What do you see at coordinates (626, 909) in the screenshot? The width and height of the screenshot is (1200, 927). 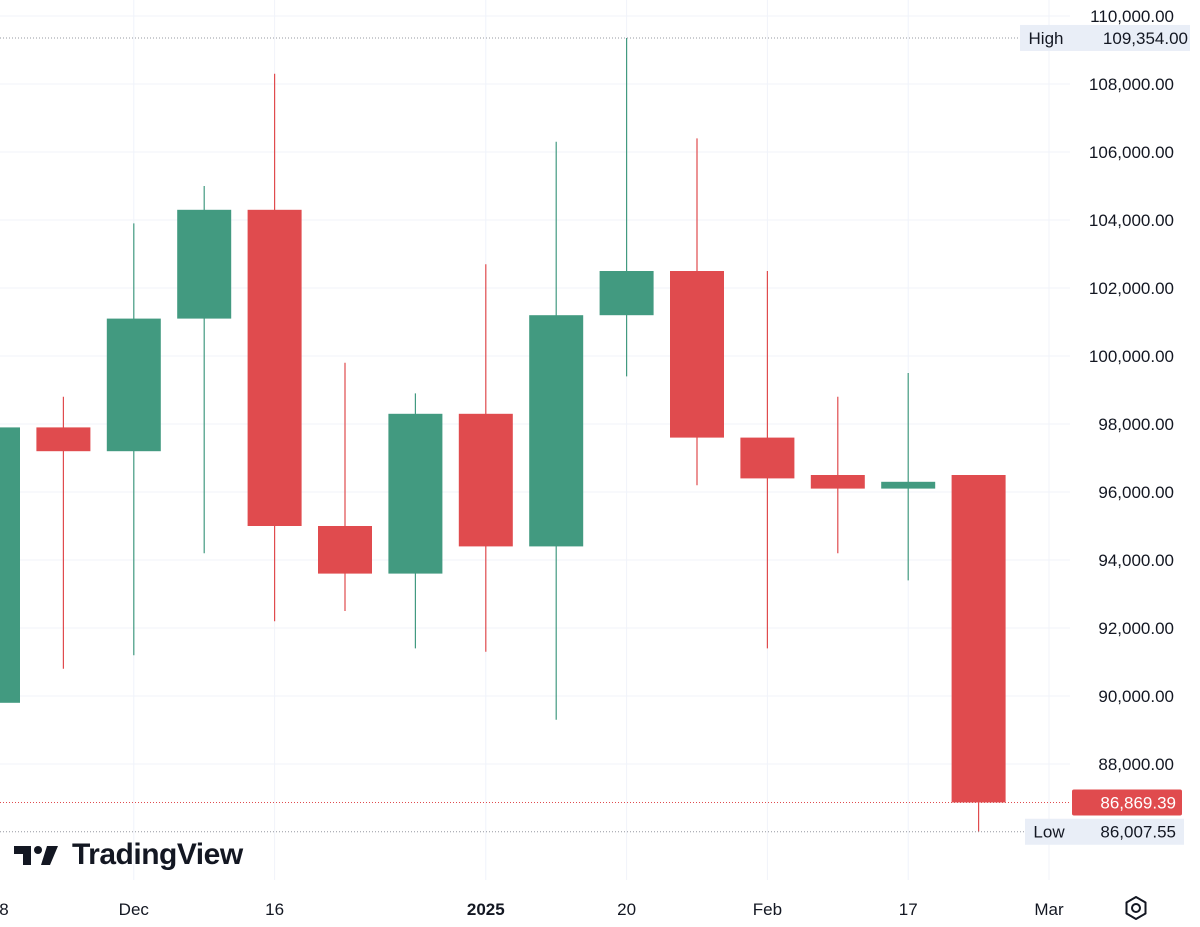 I see `x-tick-label: 20` at bounding box center [626, 909].